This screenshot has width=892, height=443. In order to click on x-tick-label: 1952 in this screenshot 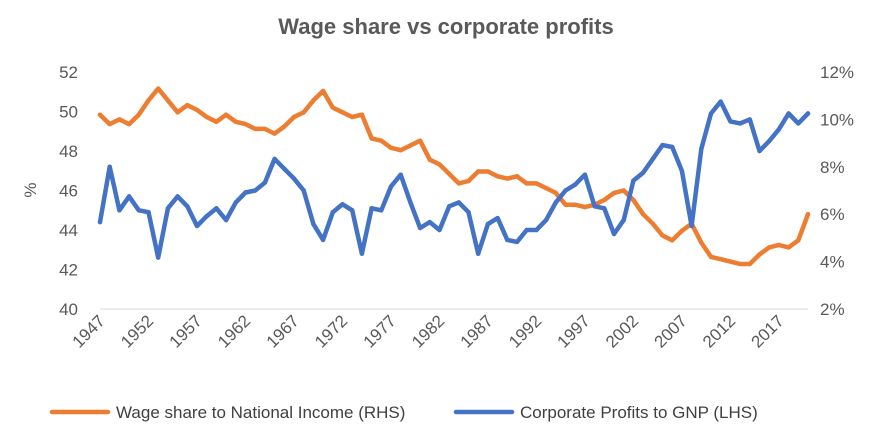, I will do `click(137, 331)`.